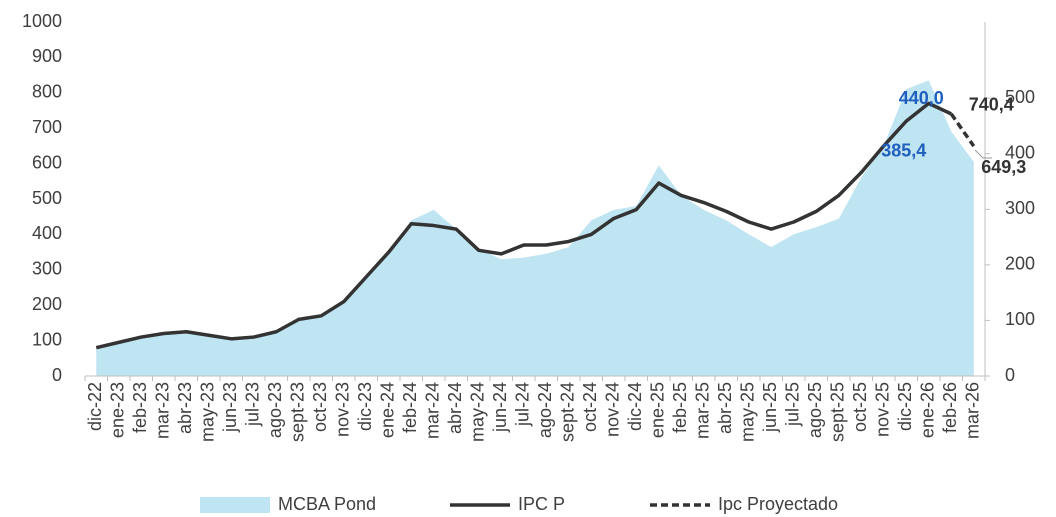 Image resolution: width=1056 pixels, height=517 pixels. Describe the element at coordinates (883, 409) in the screenshot. I see `x-tick-label: nov-25` at that location.